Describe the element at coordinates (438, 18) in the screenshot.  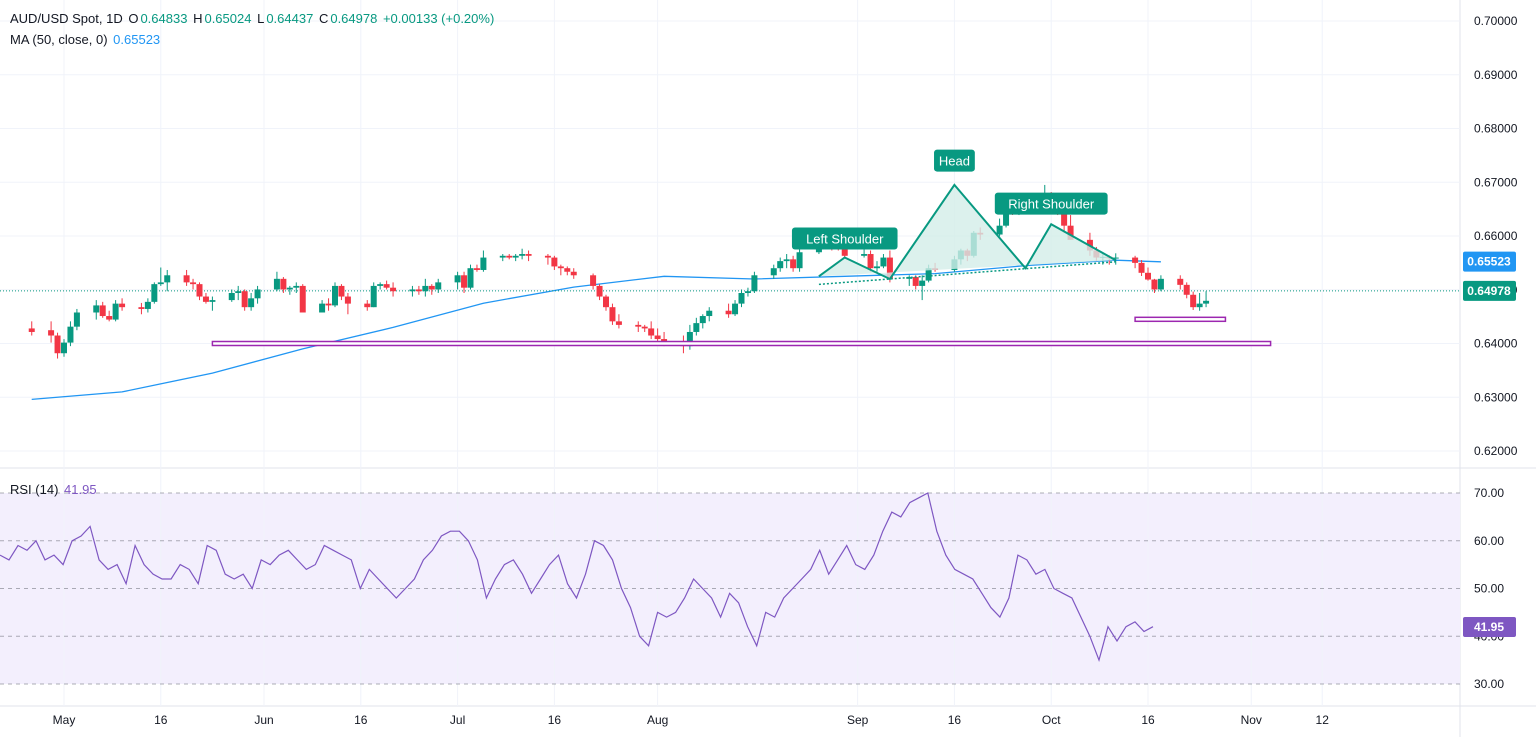
I see `change-value: +0.00133 (+0.20%)` at that location.